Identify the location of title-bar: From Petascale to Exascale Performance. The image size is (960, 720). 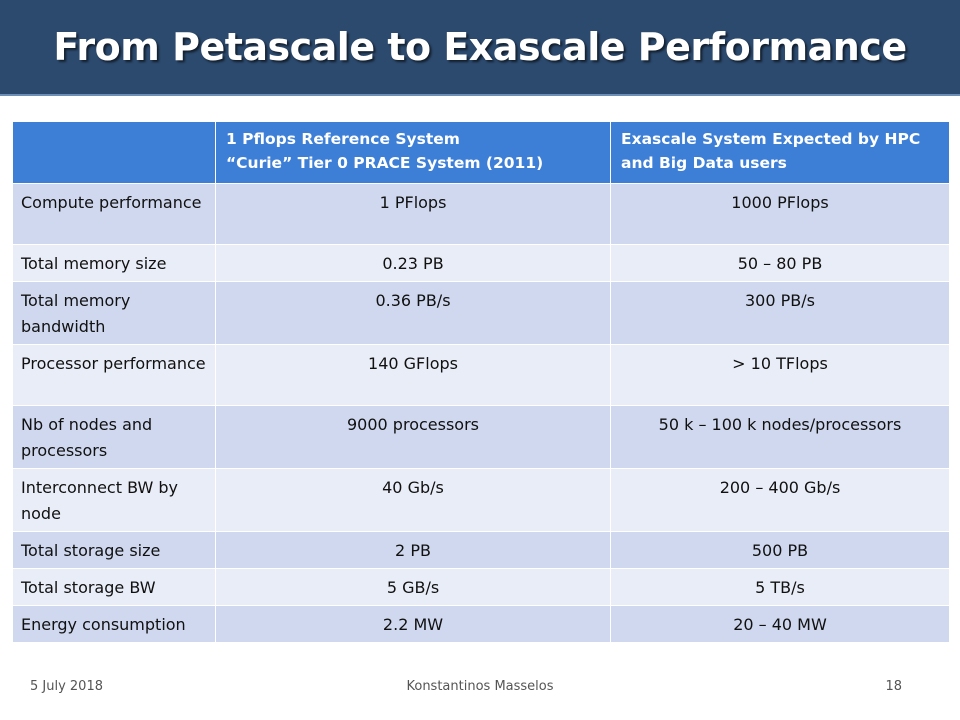
(480, 48).